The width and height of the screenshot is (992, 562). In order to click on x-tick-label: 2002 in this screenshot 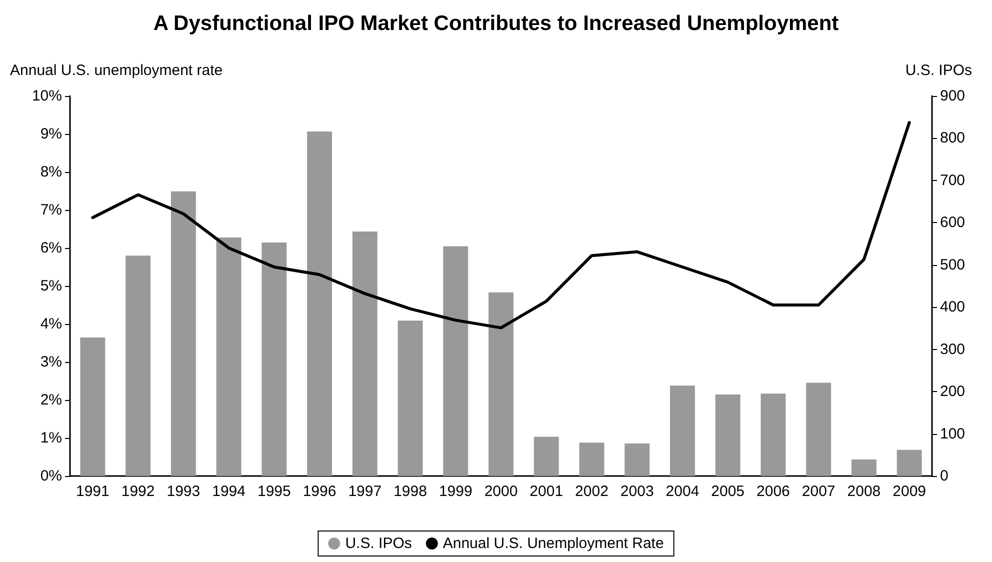, I will do `click(591, 491)`.